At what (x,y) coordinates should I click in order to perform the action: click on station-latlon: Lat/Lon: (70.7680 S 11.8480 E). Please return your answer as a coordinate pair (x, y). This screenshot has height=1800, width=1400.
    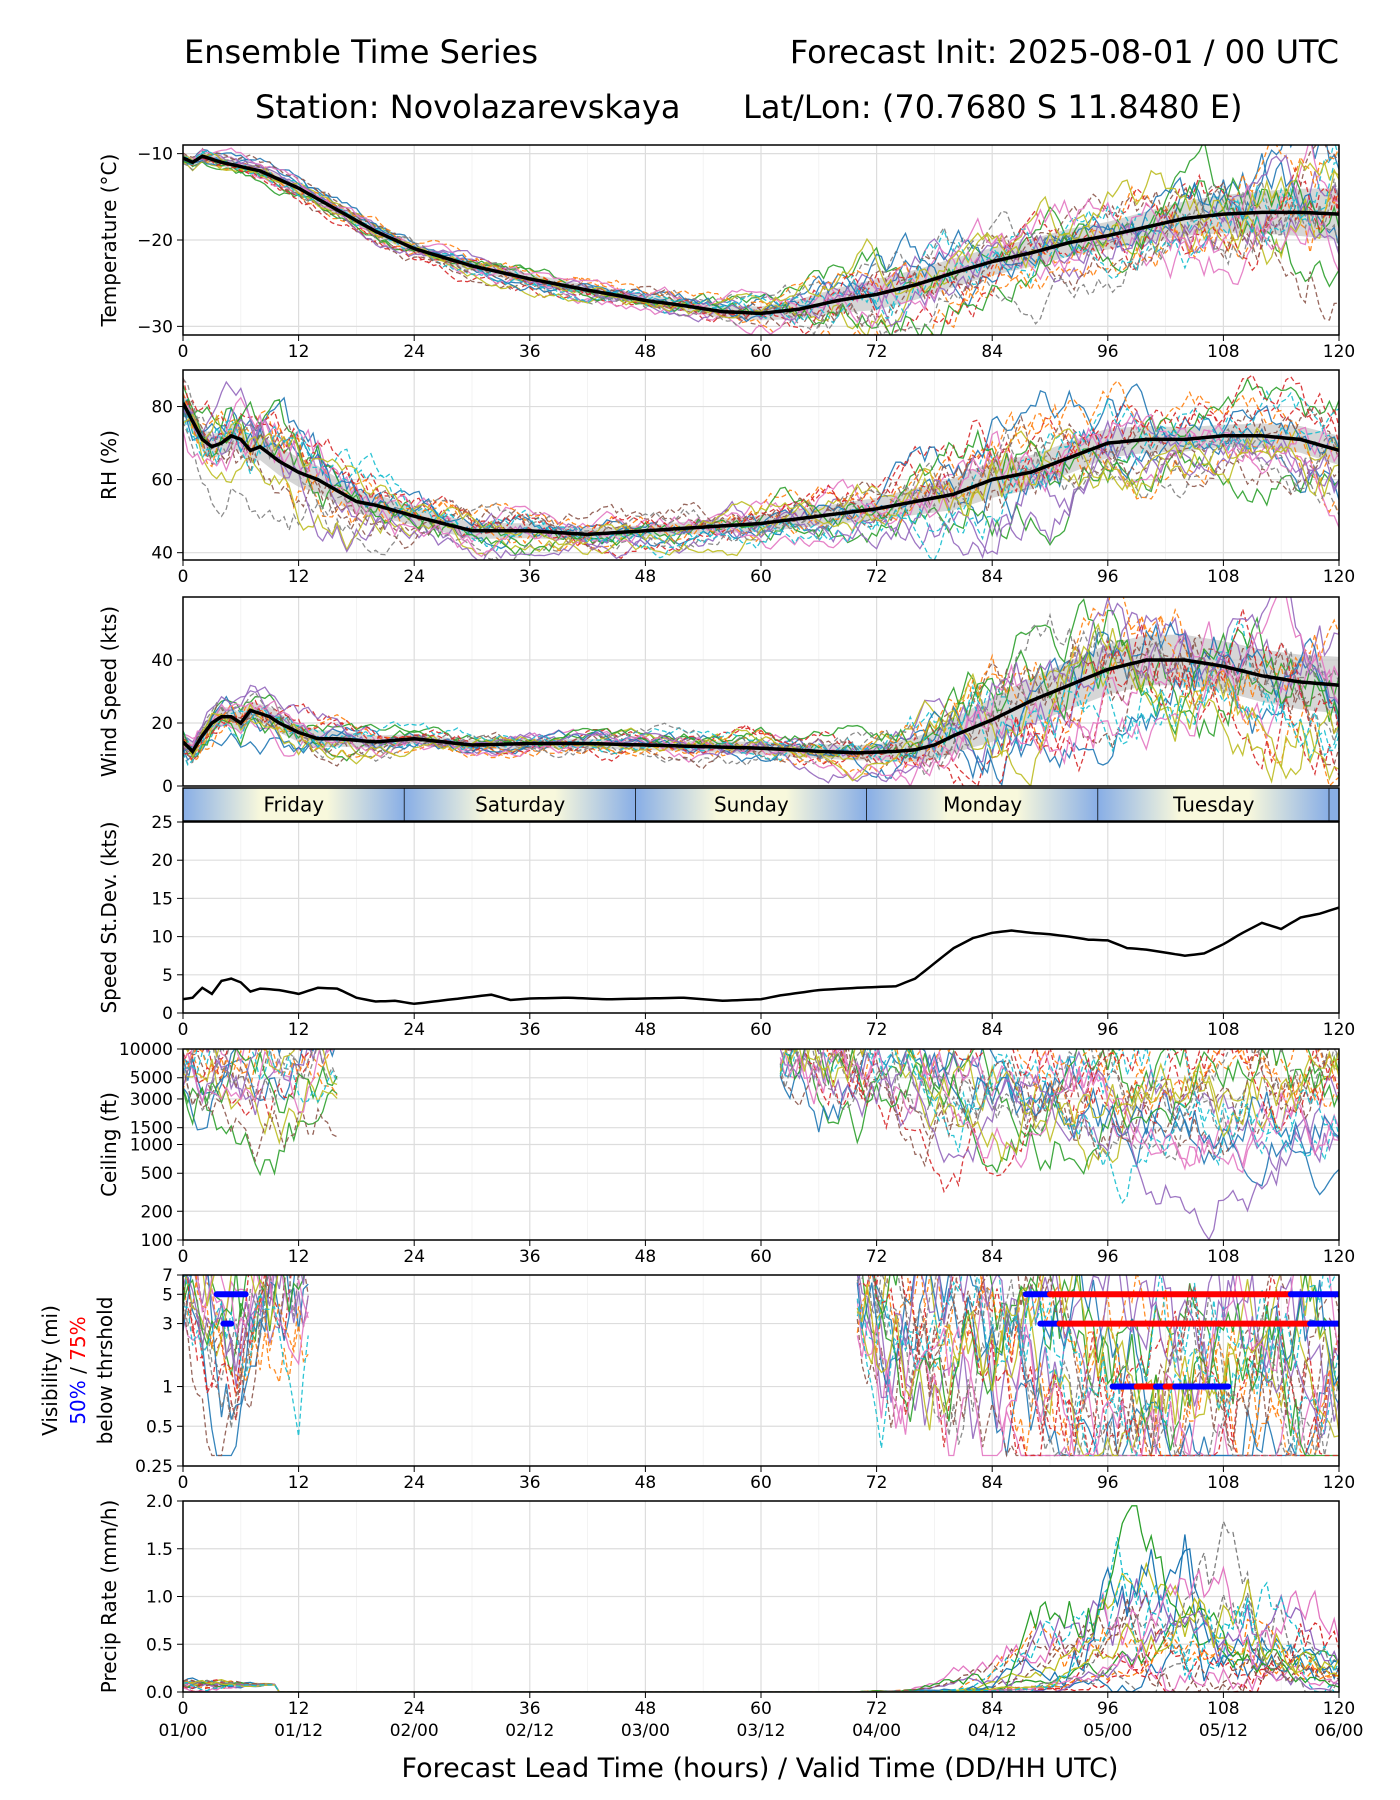
    Looking at the image, I should click on (993, 107).